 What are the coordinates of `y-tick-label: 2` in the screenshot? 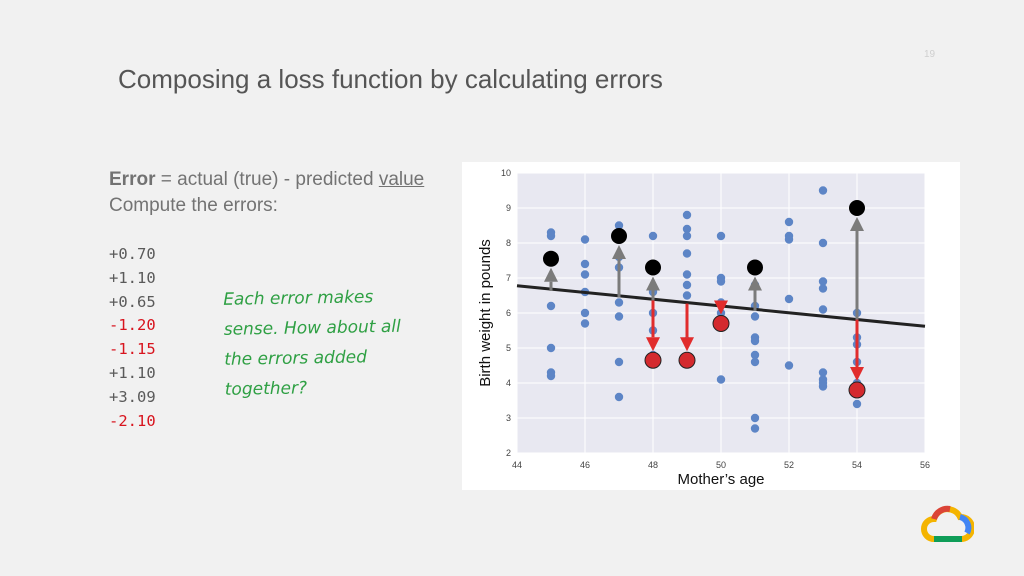 It's located at (508, 453).